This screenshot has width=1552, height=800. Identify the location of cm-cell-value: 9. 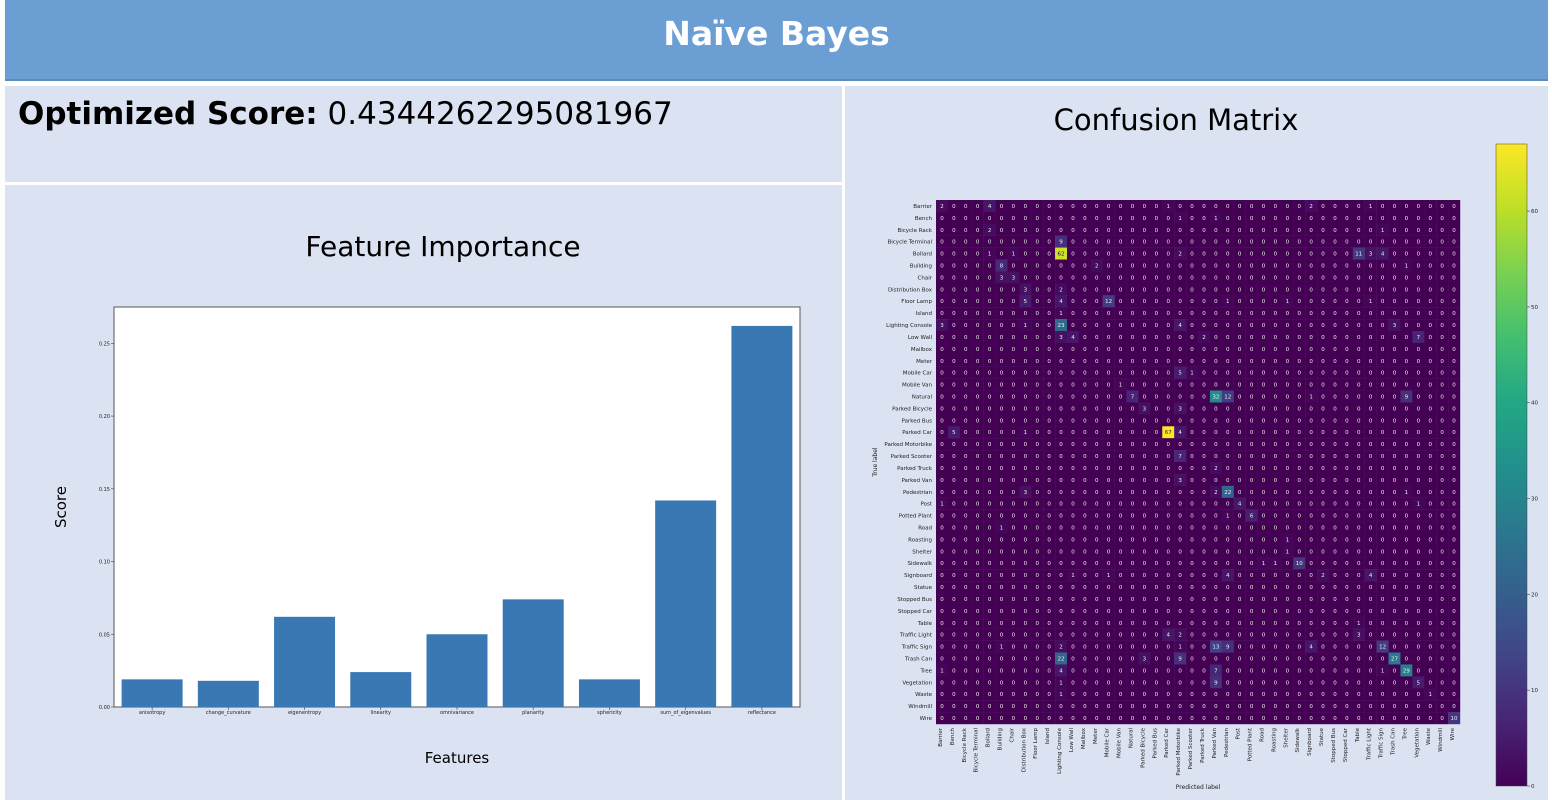
(1216, 683).